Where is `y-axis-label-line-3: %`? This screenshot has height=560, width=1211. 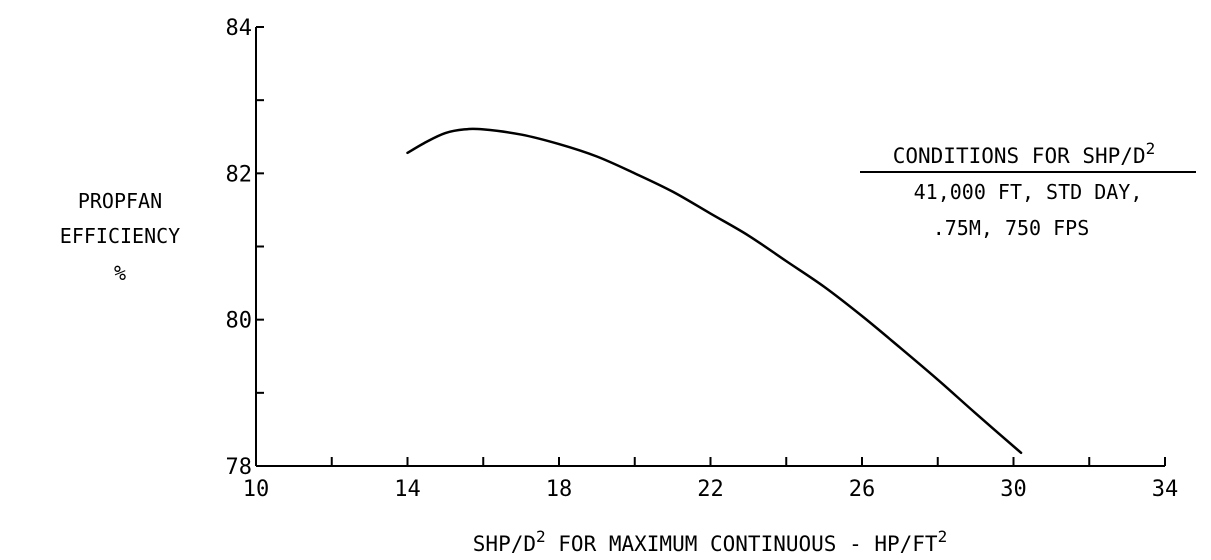 y-axis-label-line-3: % is located at coordinates (120, 273).